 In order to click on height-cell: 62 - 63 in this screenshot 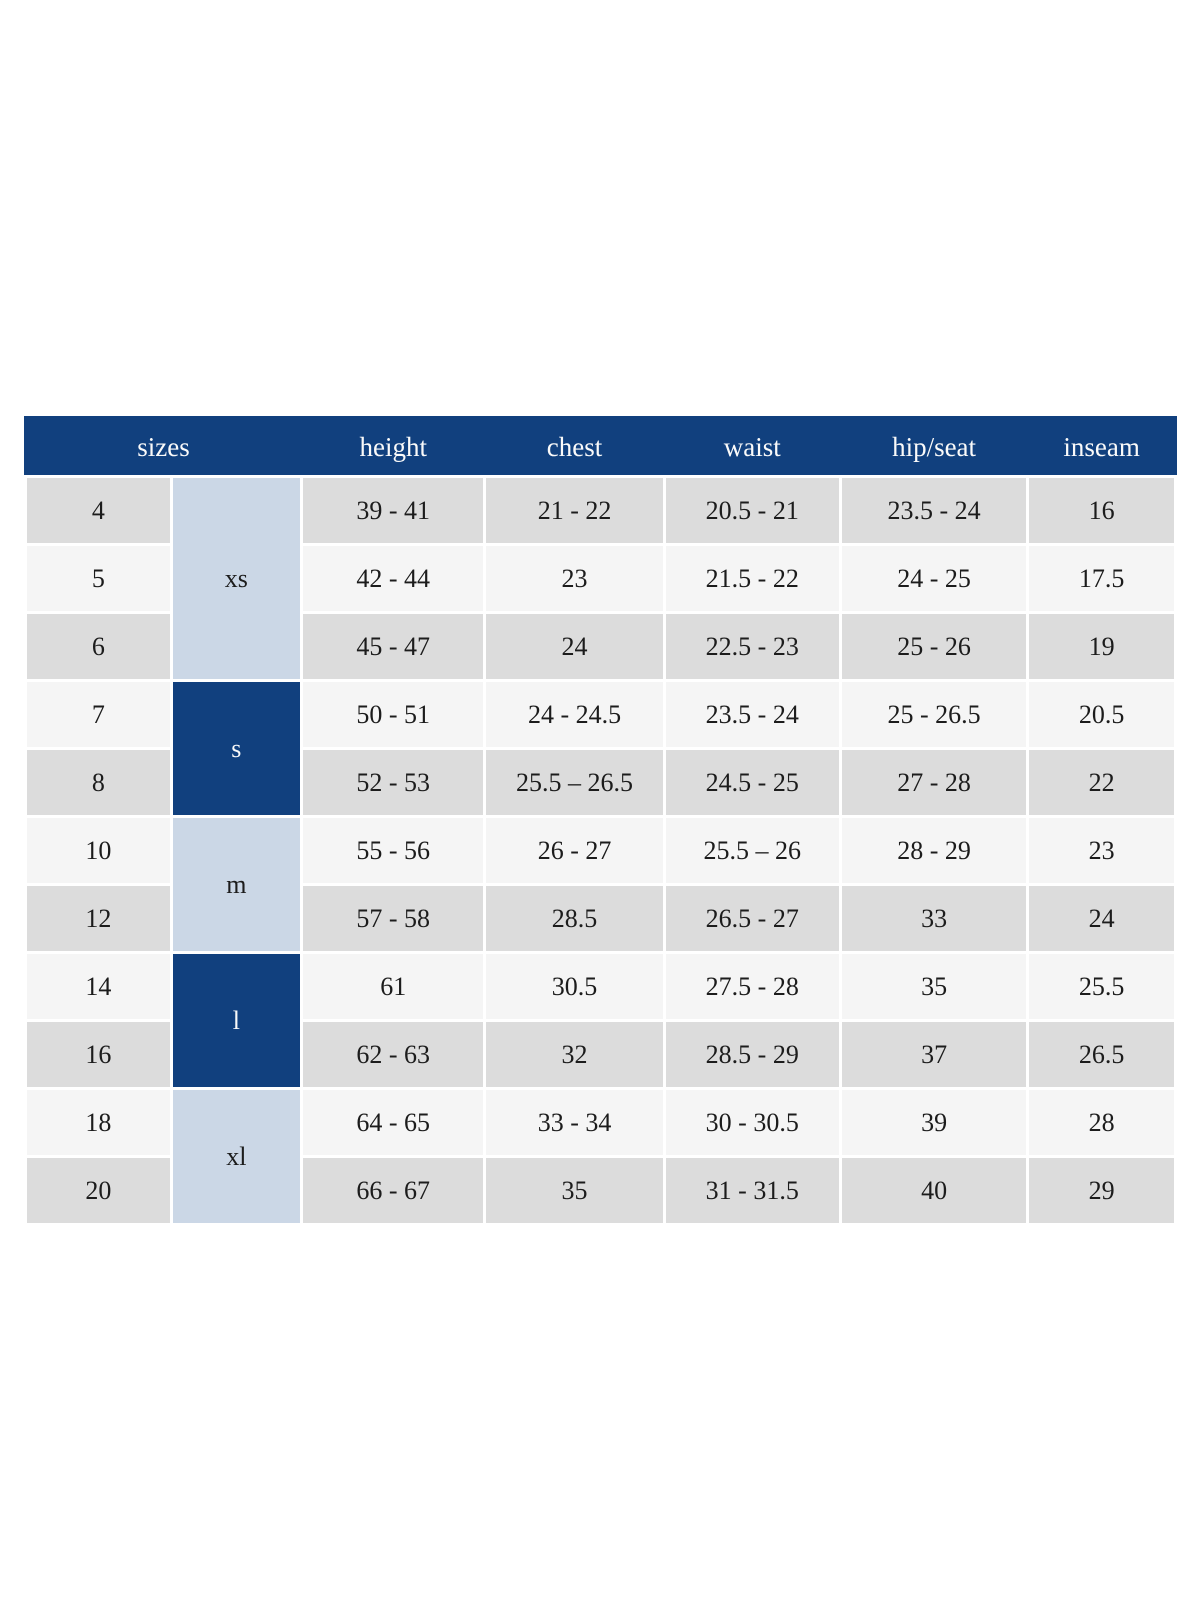, I will do `click(393, 1054)`.